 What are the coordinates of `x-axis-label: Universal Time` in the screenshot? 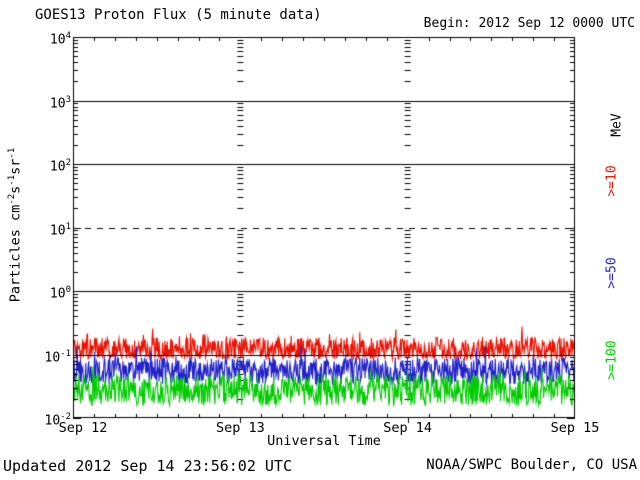 It's located at (324, 441).